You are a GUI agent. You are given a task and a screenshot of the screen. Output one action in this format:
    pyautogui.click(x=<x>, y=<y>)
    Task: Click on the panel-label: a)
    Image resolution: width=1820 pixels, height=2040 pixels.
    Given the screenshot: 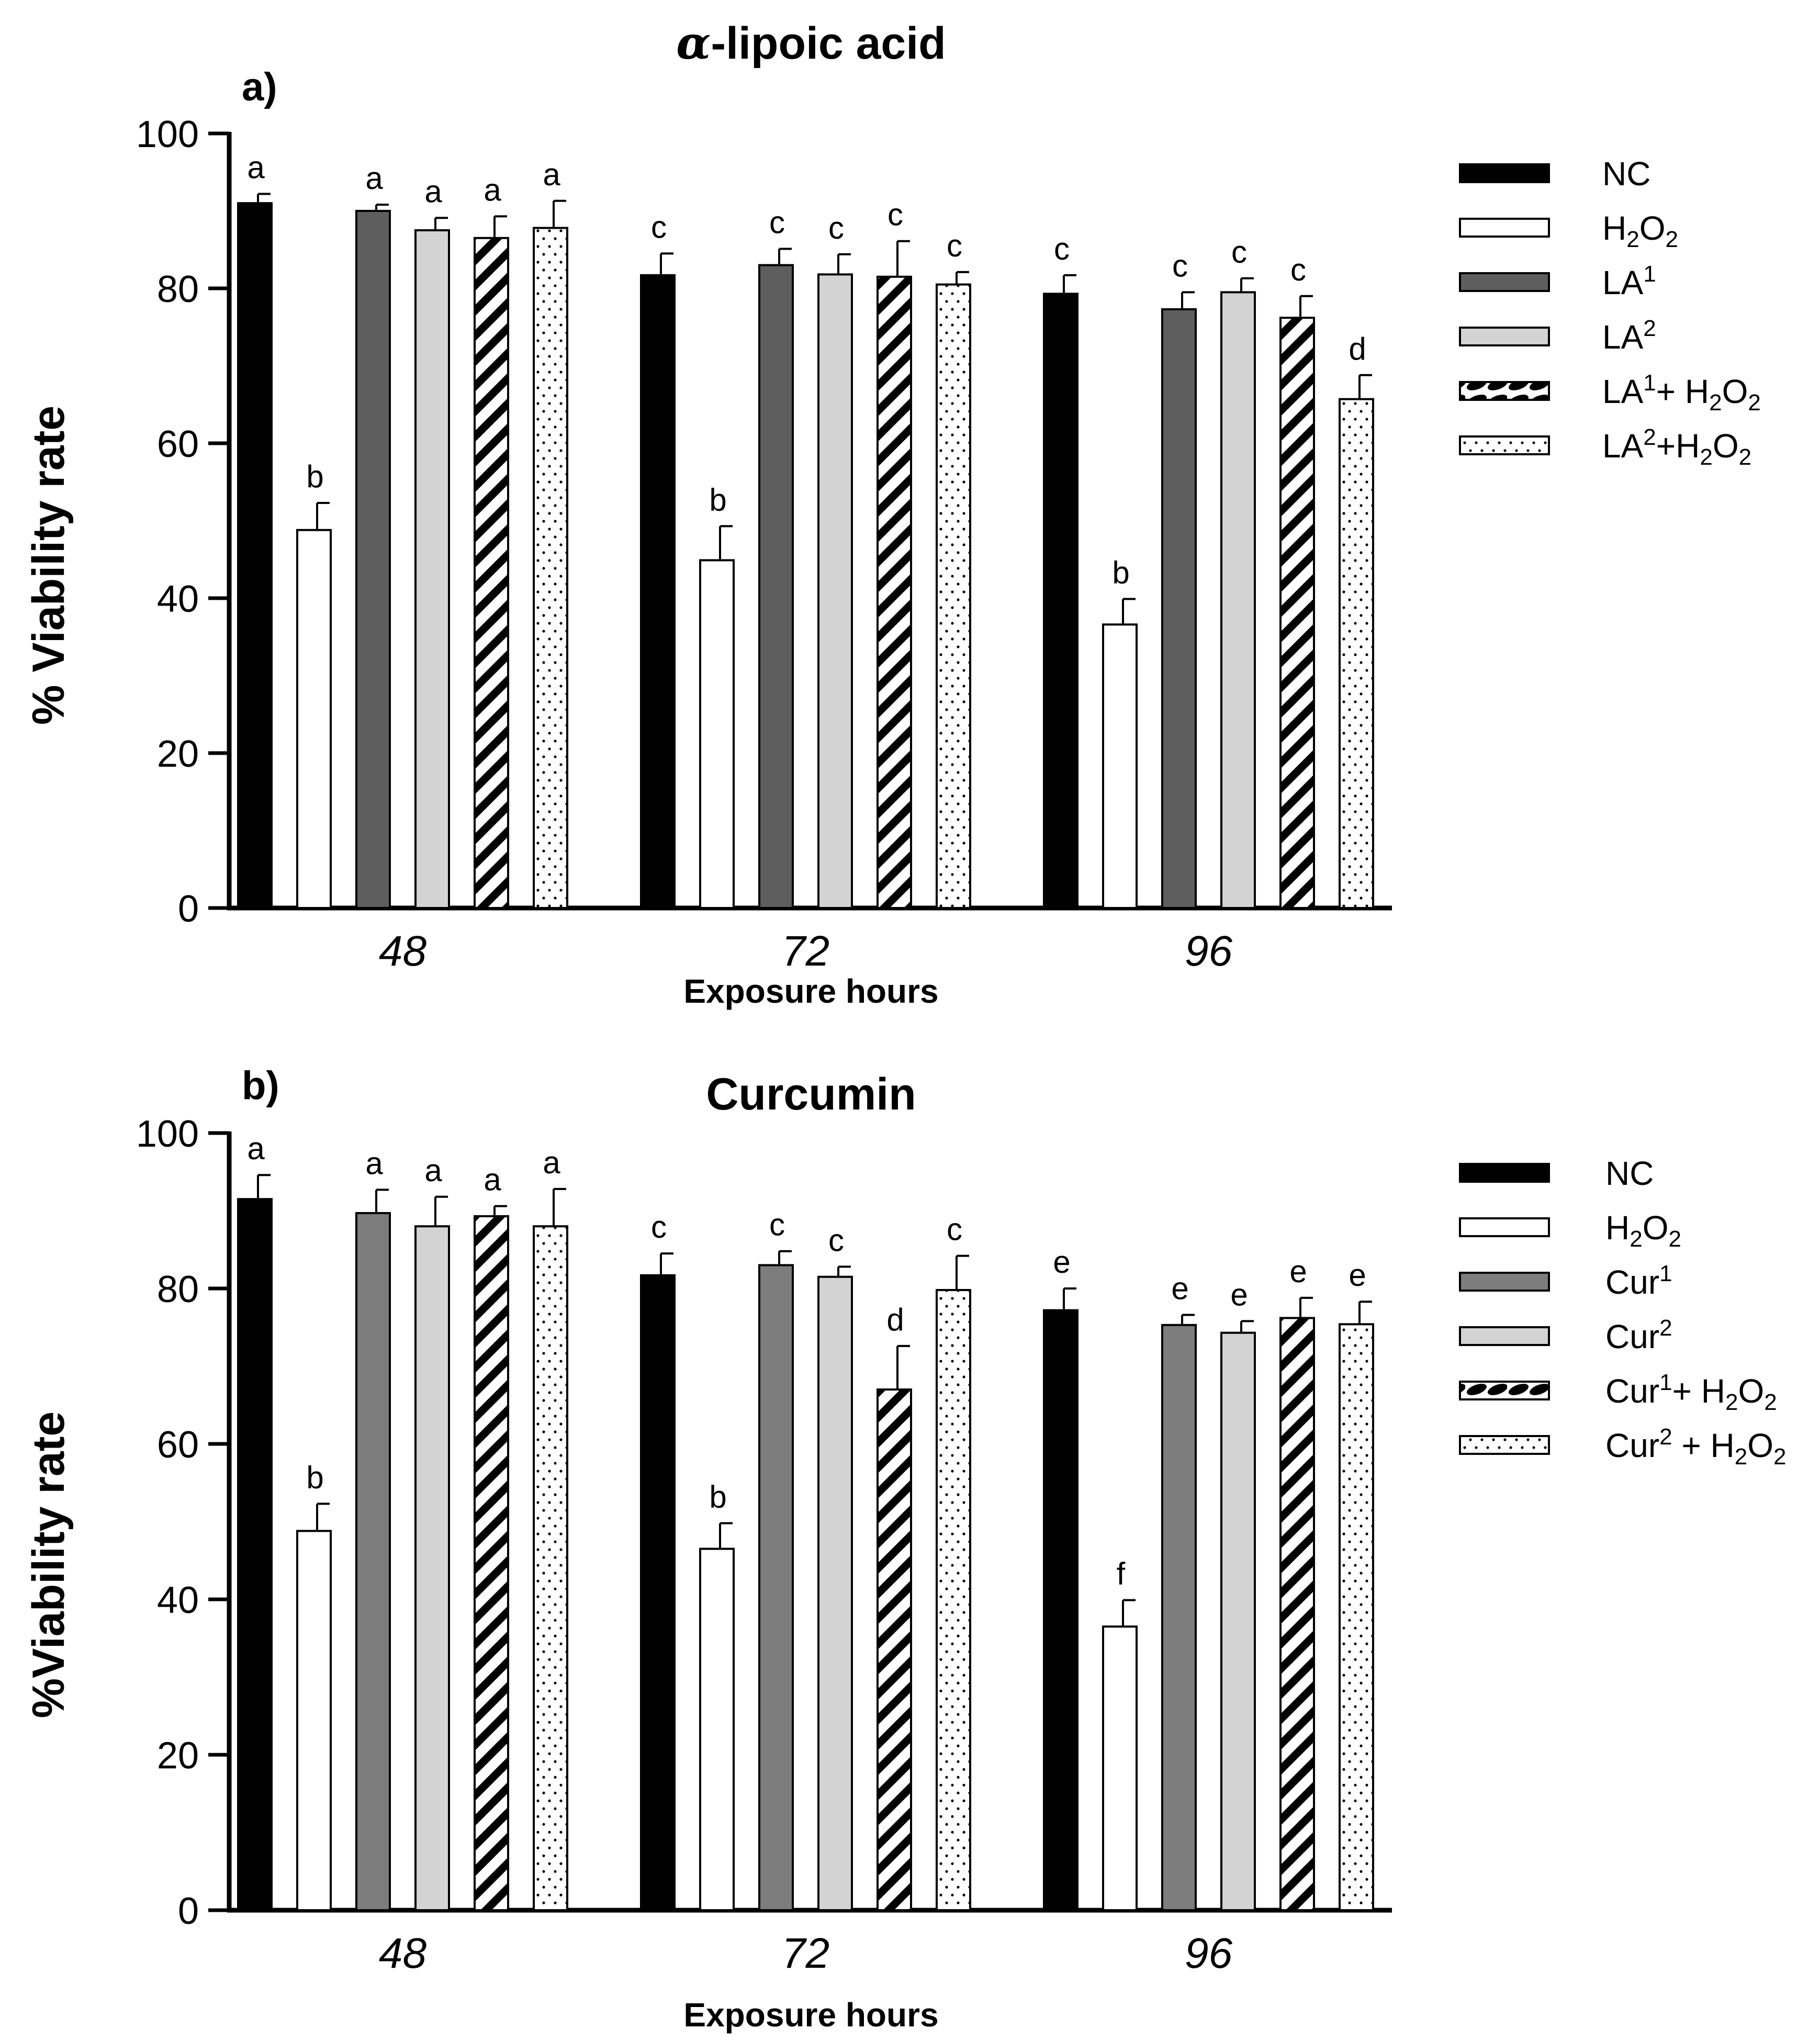 What is the action you would take?
    pyautogui.click(x=259, y=87)
    